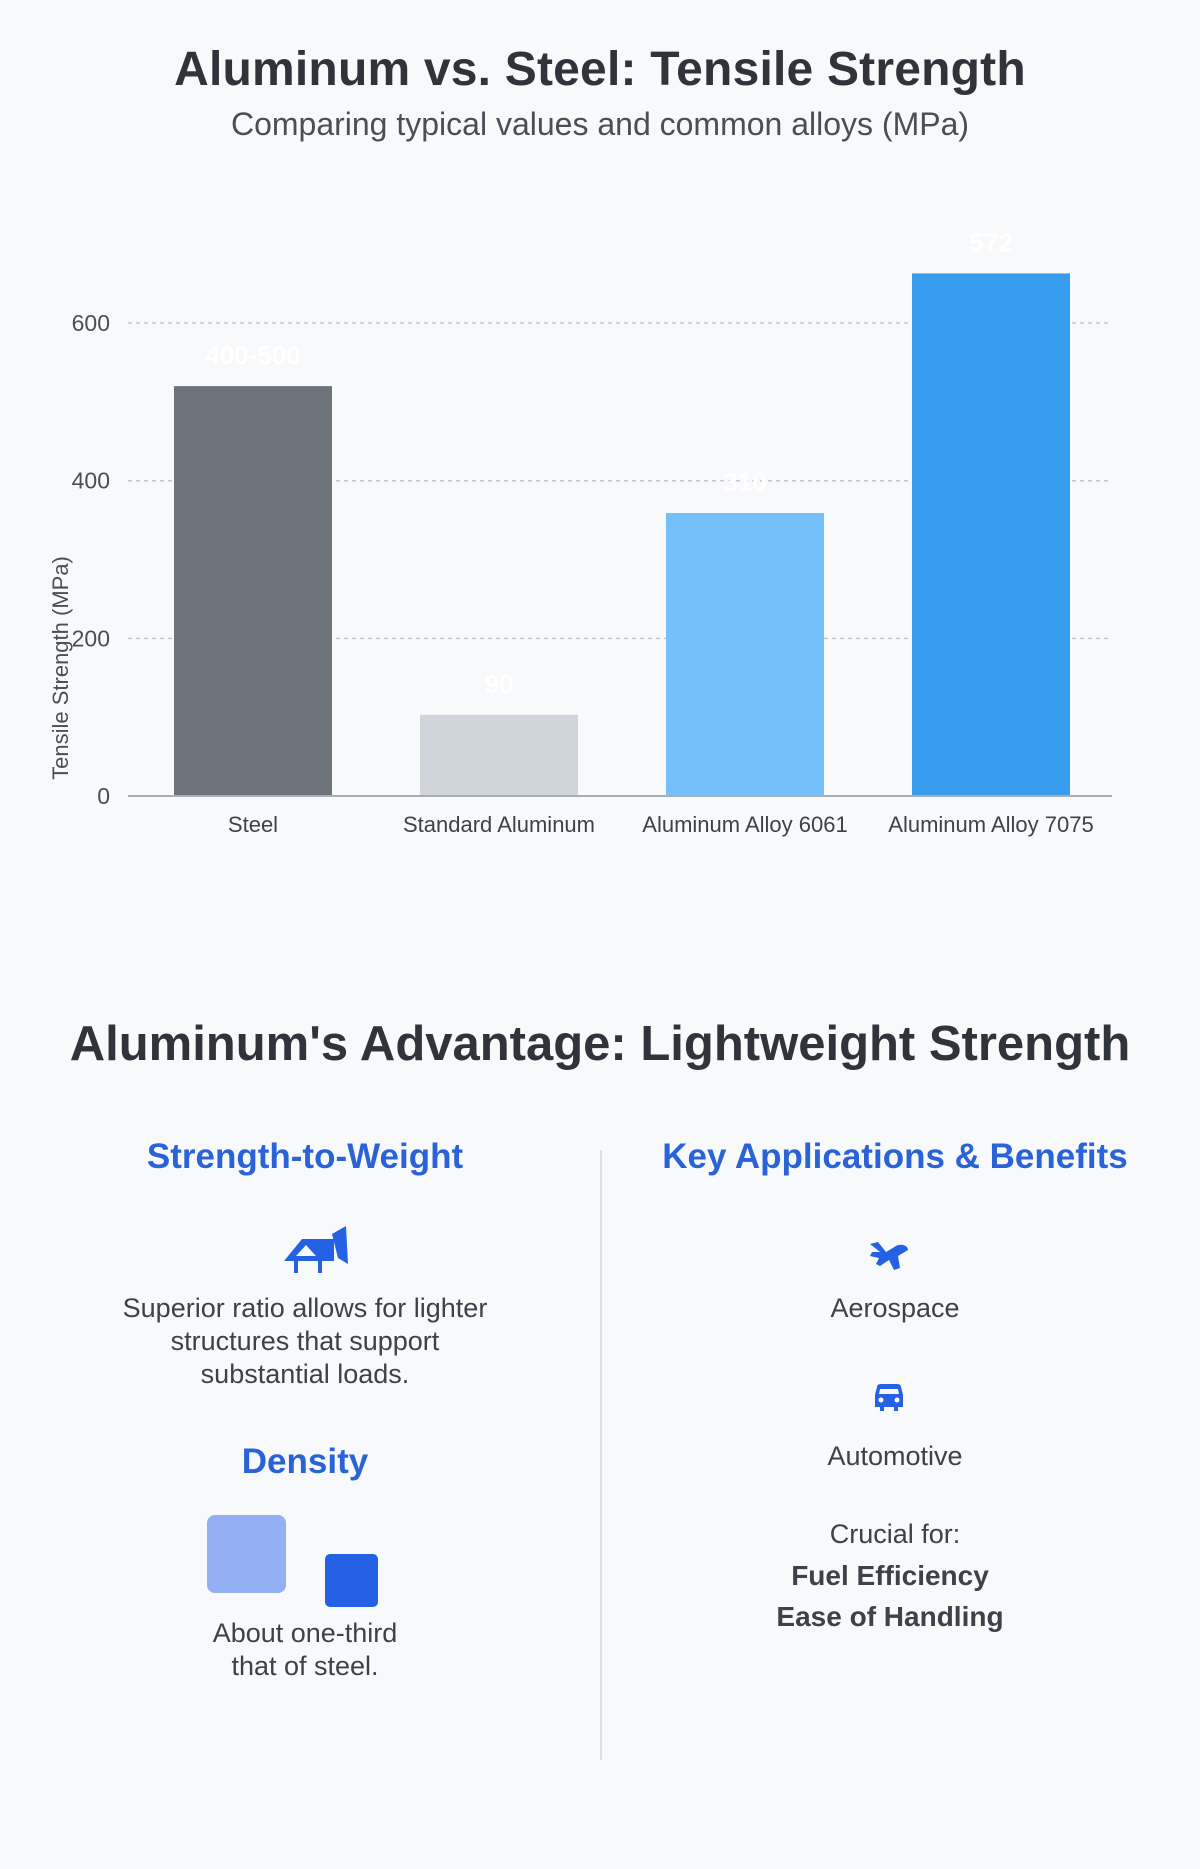  Describe the element at coordinates (895, 1534) in the screenshot. I see `crucial-for-label: Crucial for:` at that location.